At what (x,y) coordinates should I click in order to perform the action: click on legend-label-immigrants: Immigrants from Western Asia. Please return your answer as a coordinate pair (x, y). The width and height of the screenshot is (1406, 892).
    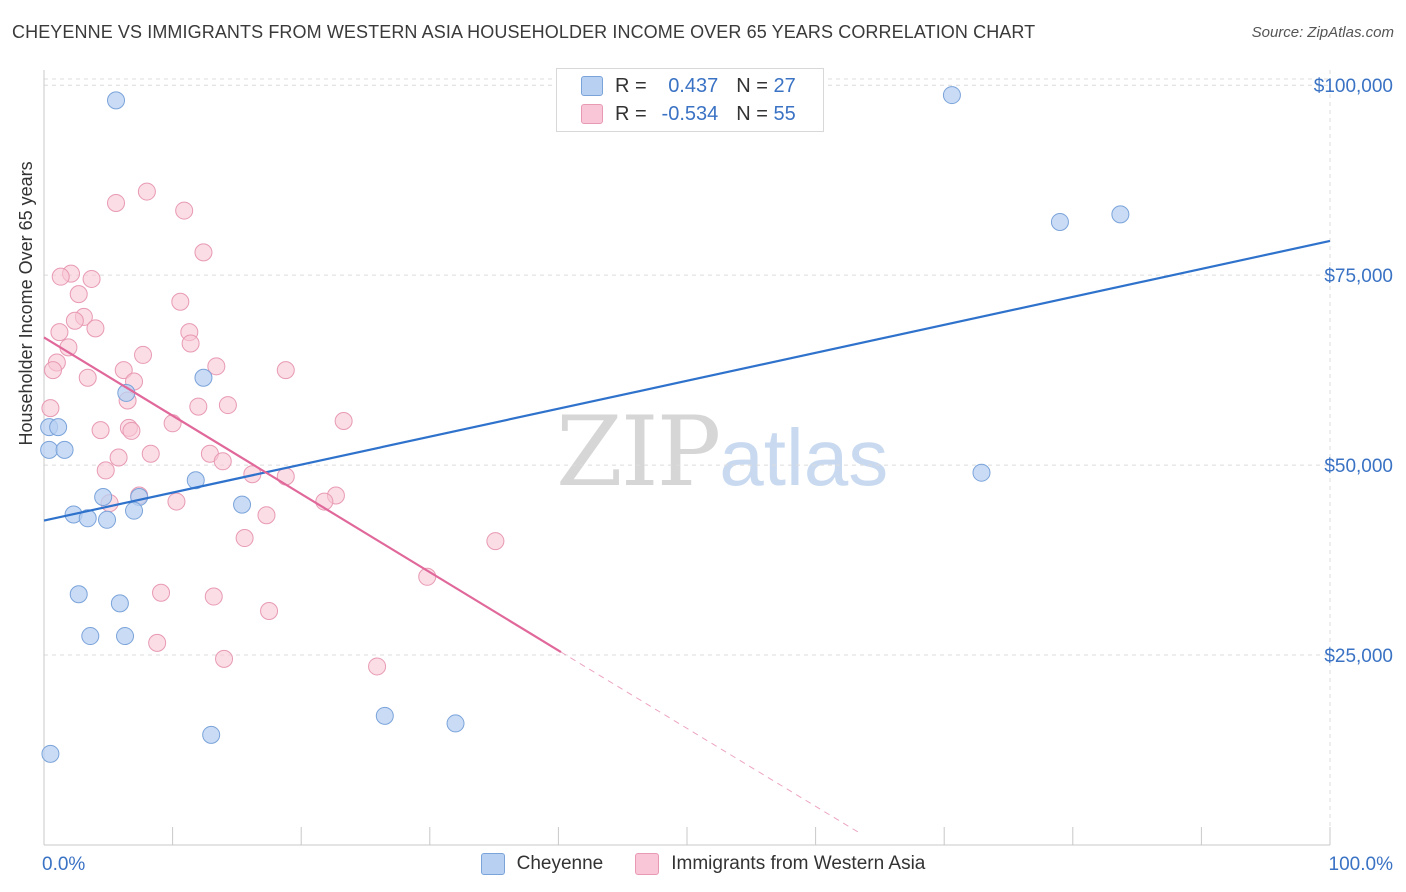
    Looking at the image, I should click on (798, 863).